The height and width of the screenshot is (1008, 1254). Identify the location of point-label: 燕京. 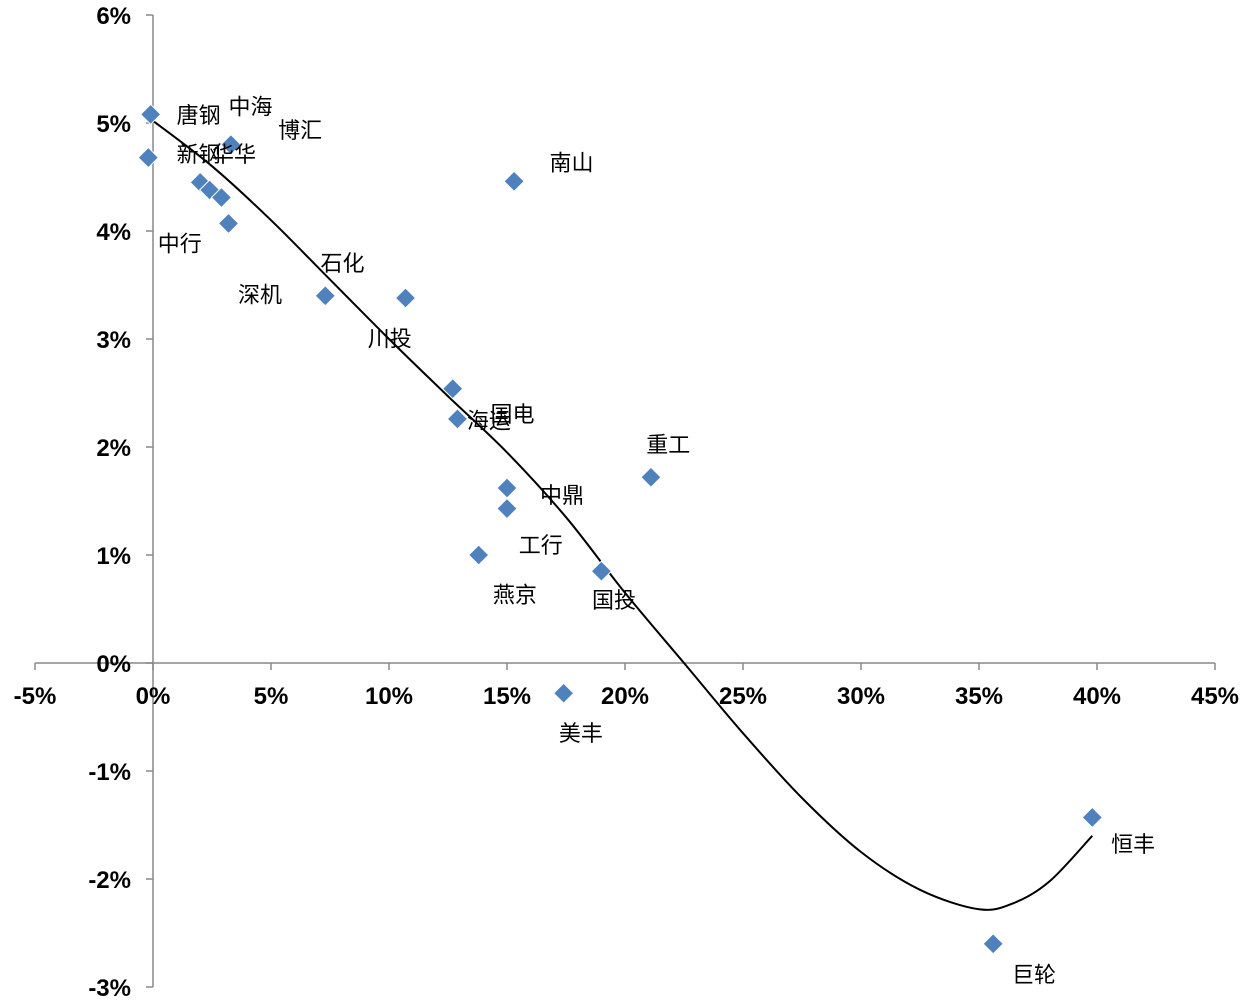
(515, 596).